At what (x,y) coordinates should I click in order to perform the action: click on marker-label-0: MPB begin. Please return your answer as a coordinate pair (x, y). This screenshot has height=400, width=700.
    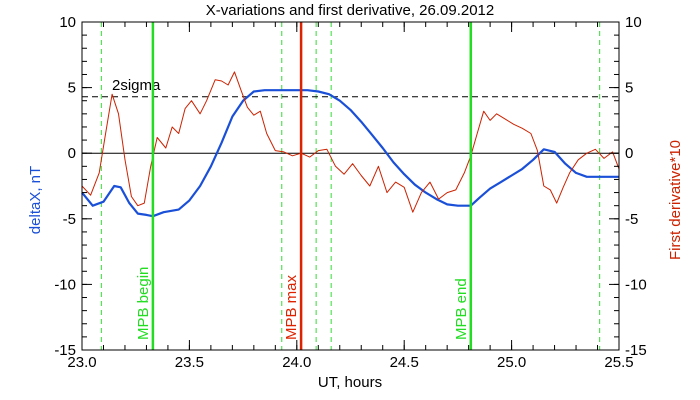
    Looking at the image, I should click on (143, 303).